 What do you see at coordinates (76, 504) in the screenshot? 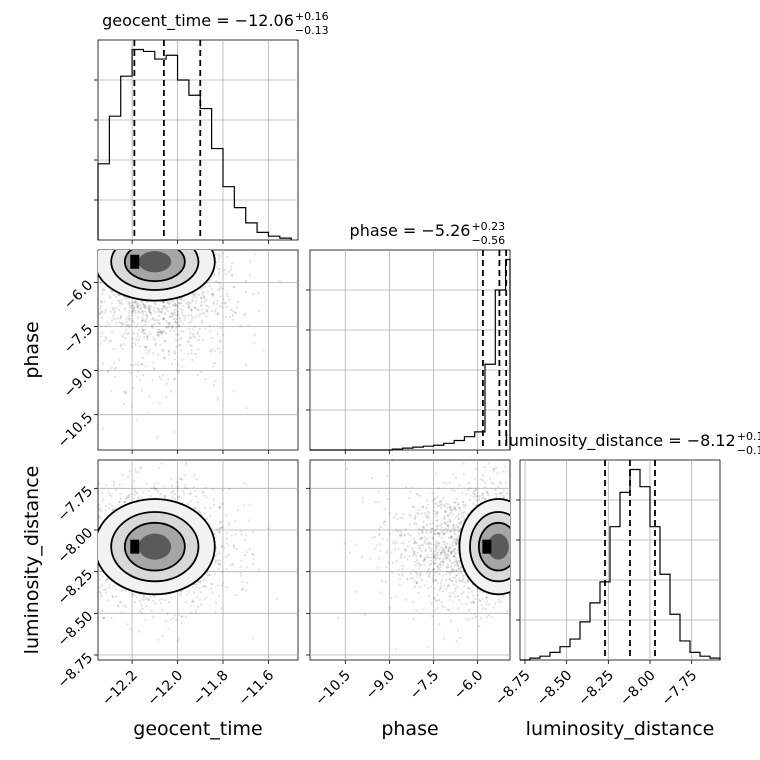
I see `y-tick-label-luminosity_distance: −7.75` at bounding box center [76, 504].